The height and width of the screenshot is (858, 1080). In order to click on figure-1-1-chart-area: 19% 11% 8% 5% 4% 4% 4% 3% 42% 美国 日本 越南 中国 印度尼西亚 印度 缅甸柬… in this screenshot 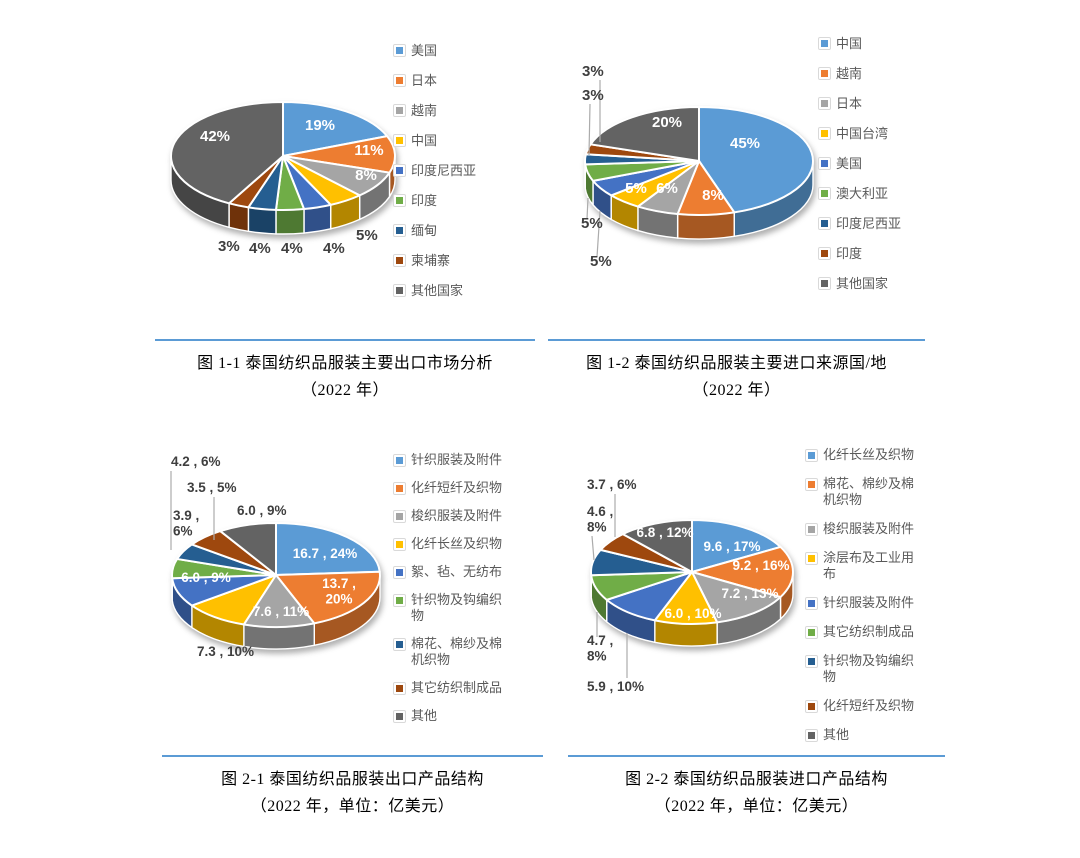, I will do `click(347, 180)`.